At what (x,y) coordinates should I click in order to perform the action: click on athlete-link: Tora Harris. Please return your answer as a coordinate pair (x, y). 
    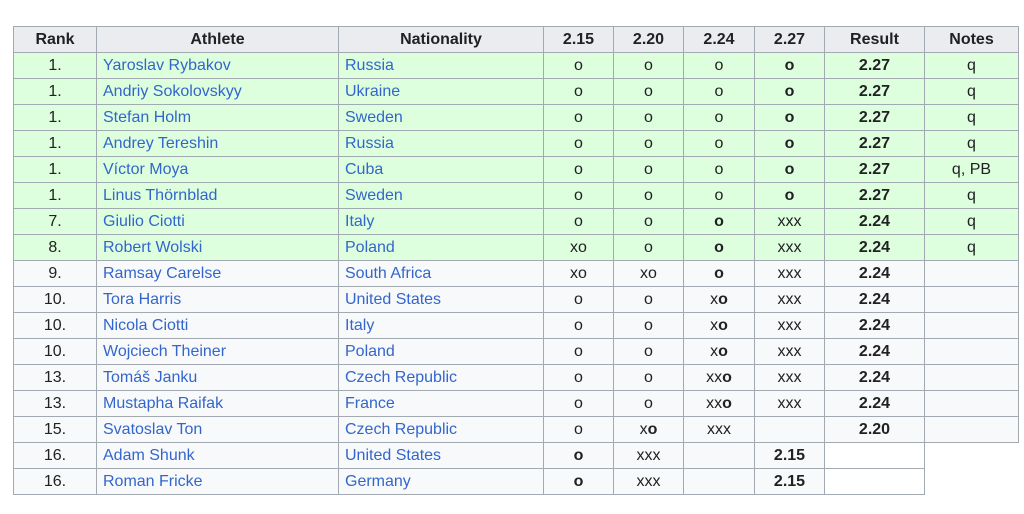
    Looking at the image, I should click on (142, 299).